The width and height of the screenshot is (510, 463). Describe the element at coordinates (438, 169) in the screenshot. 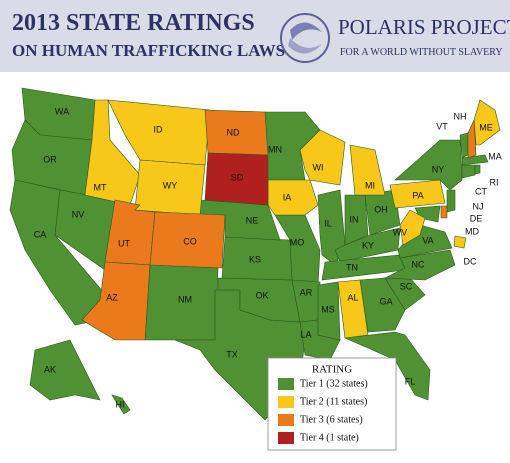

I see `state-label: NY` at that location.